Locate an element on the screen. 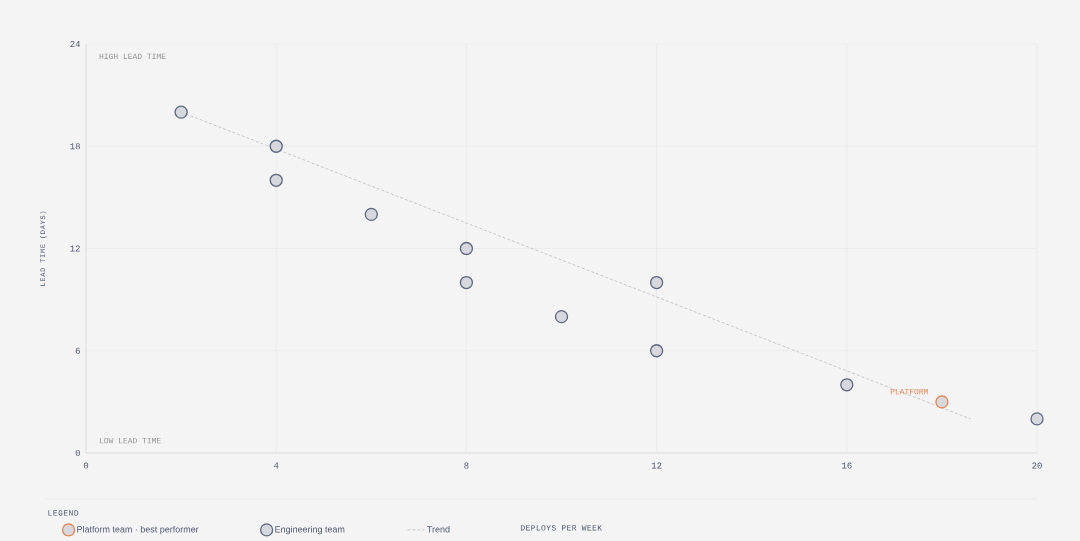 This screenshot has height=541, width=1080. y-tick-label: 24 is located at coordinates (75, 43).